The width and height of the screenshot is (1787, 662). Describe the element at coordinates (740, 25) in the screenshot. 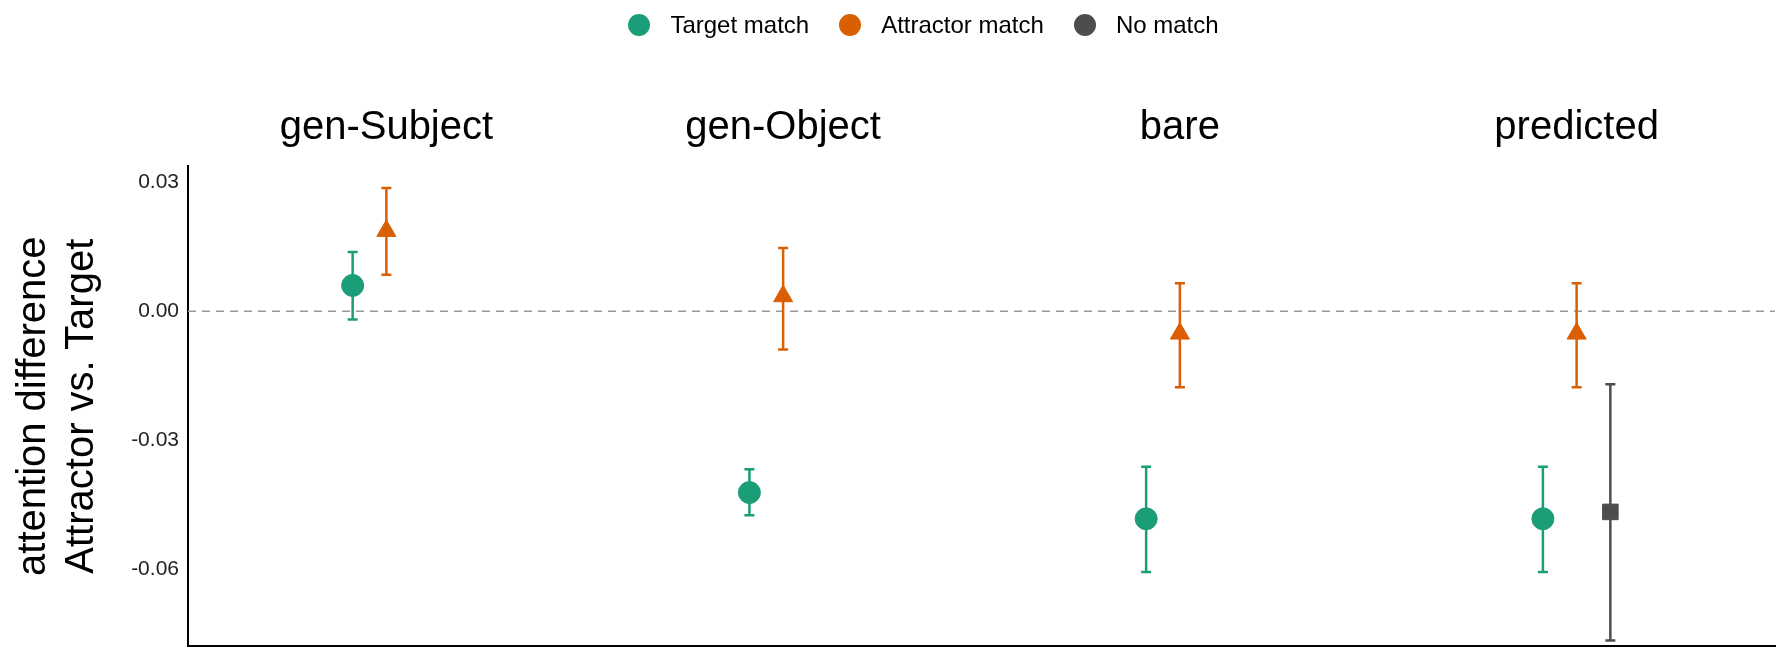

I see `legend-label: Target match` at that location.